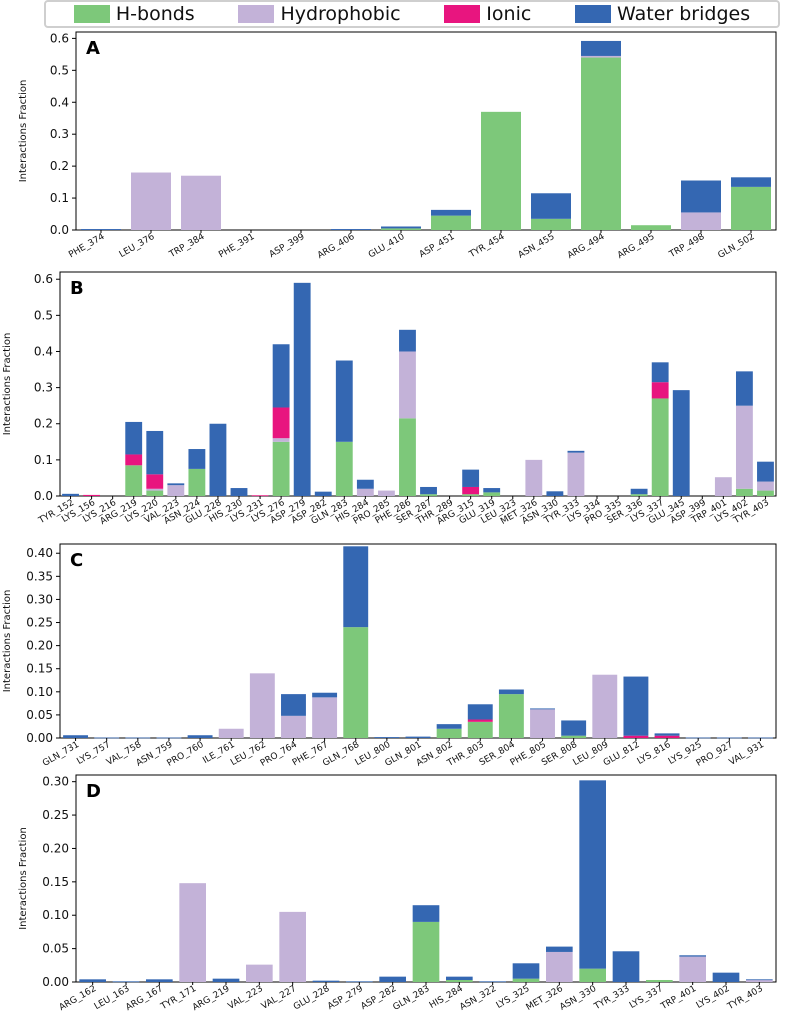  I want to click on legend-item-hbonds: H-bonds, so click(134, 14).